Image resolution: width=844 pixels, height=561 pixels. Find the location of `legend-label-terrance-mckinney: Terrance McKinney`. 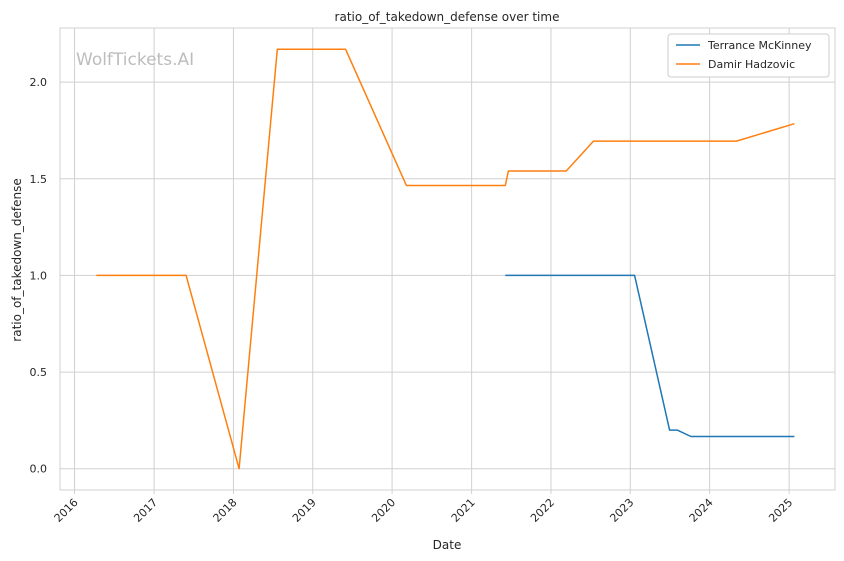

legend-label-terrance-mckinney: Terrance McKinney is located at coordinates (759, 45).